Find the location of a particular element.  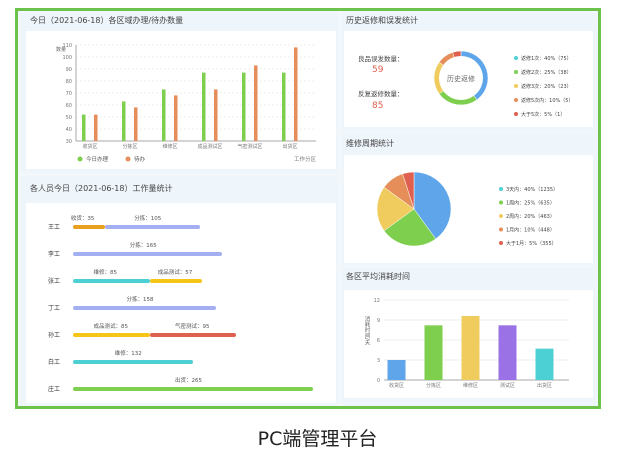

avgtime-card: 消耗时间/天 0 3 6 9 12 收货区 分拣区 维修区 测试区 出货区 is located at coordinates (468, 344).